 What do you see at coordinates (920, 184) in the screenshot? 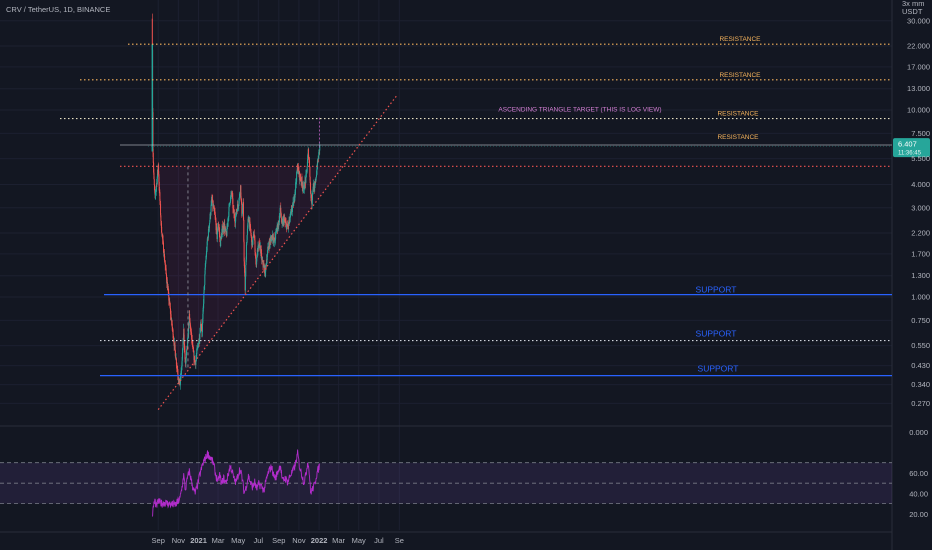
I see `price-tick-label: 4.000` at bounding box center [920, 184].